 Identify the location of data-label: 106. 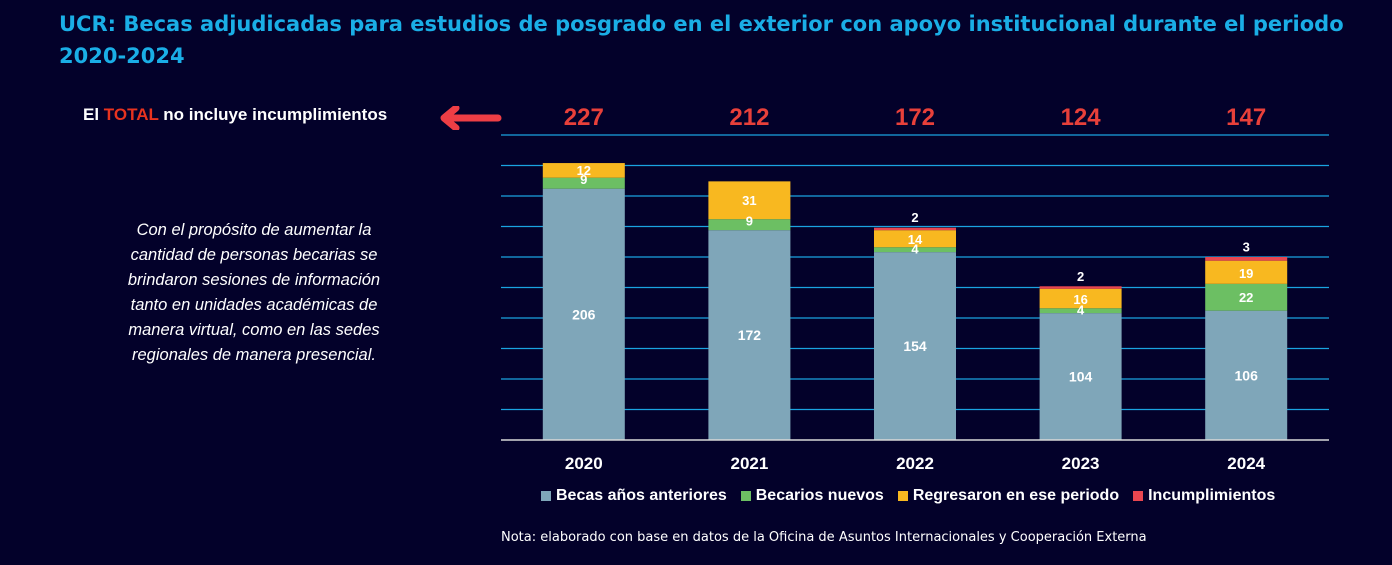
(1247, 375).